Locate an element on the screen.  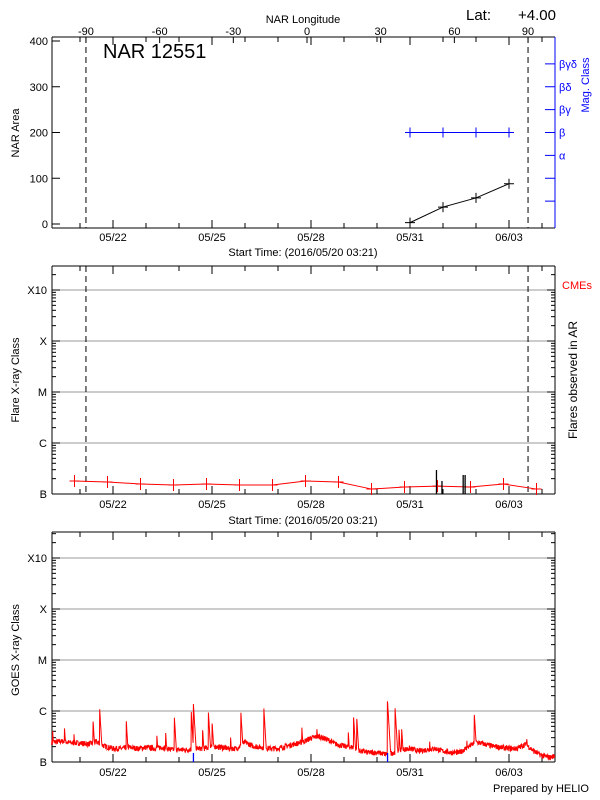
y-tick-label: 300 is located at coordinates (39, 88).